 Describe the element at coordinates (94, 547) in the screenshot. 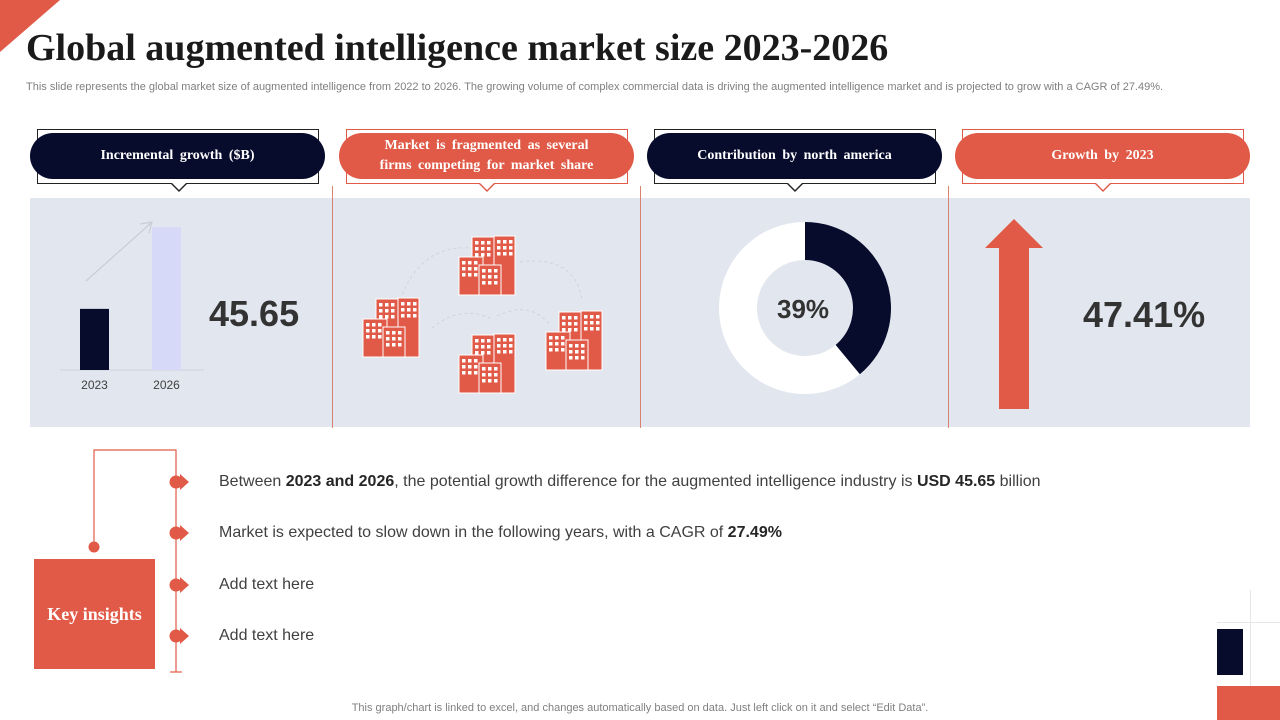

I see `connector-dot` at that location.